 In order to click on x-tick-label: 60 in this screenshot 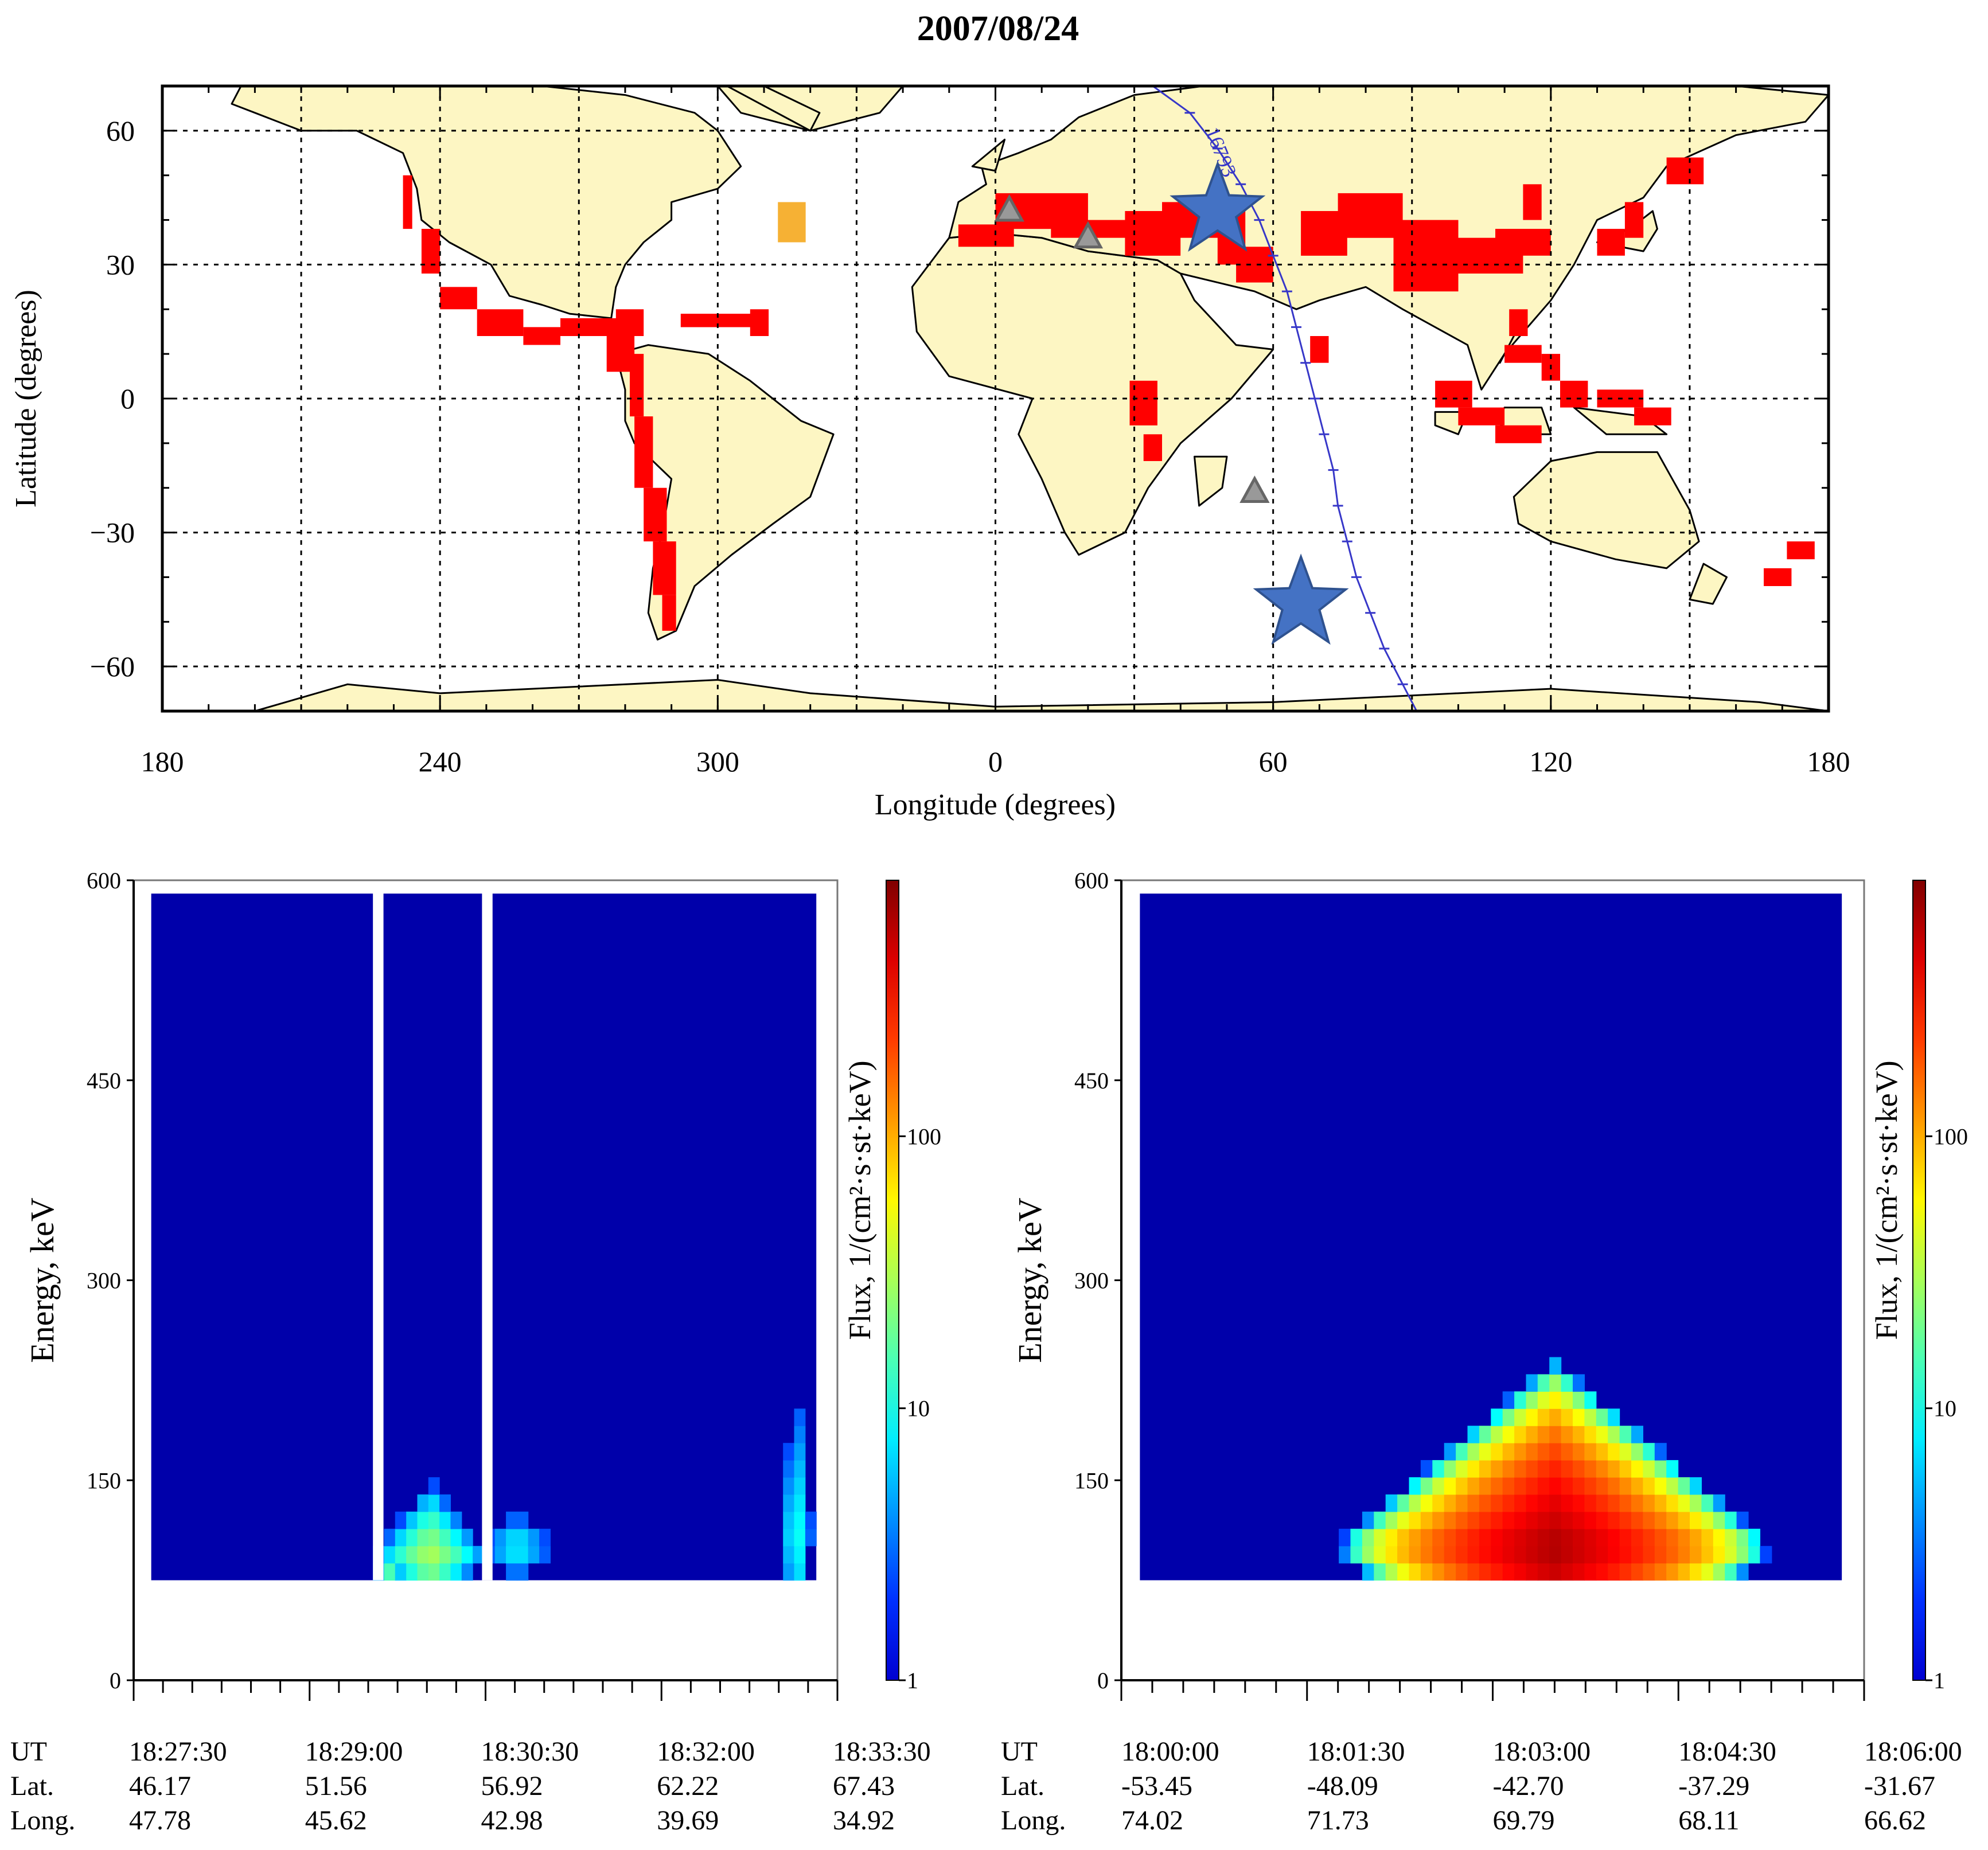, I will do `click(1273, 762)`.